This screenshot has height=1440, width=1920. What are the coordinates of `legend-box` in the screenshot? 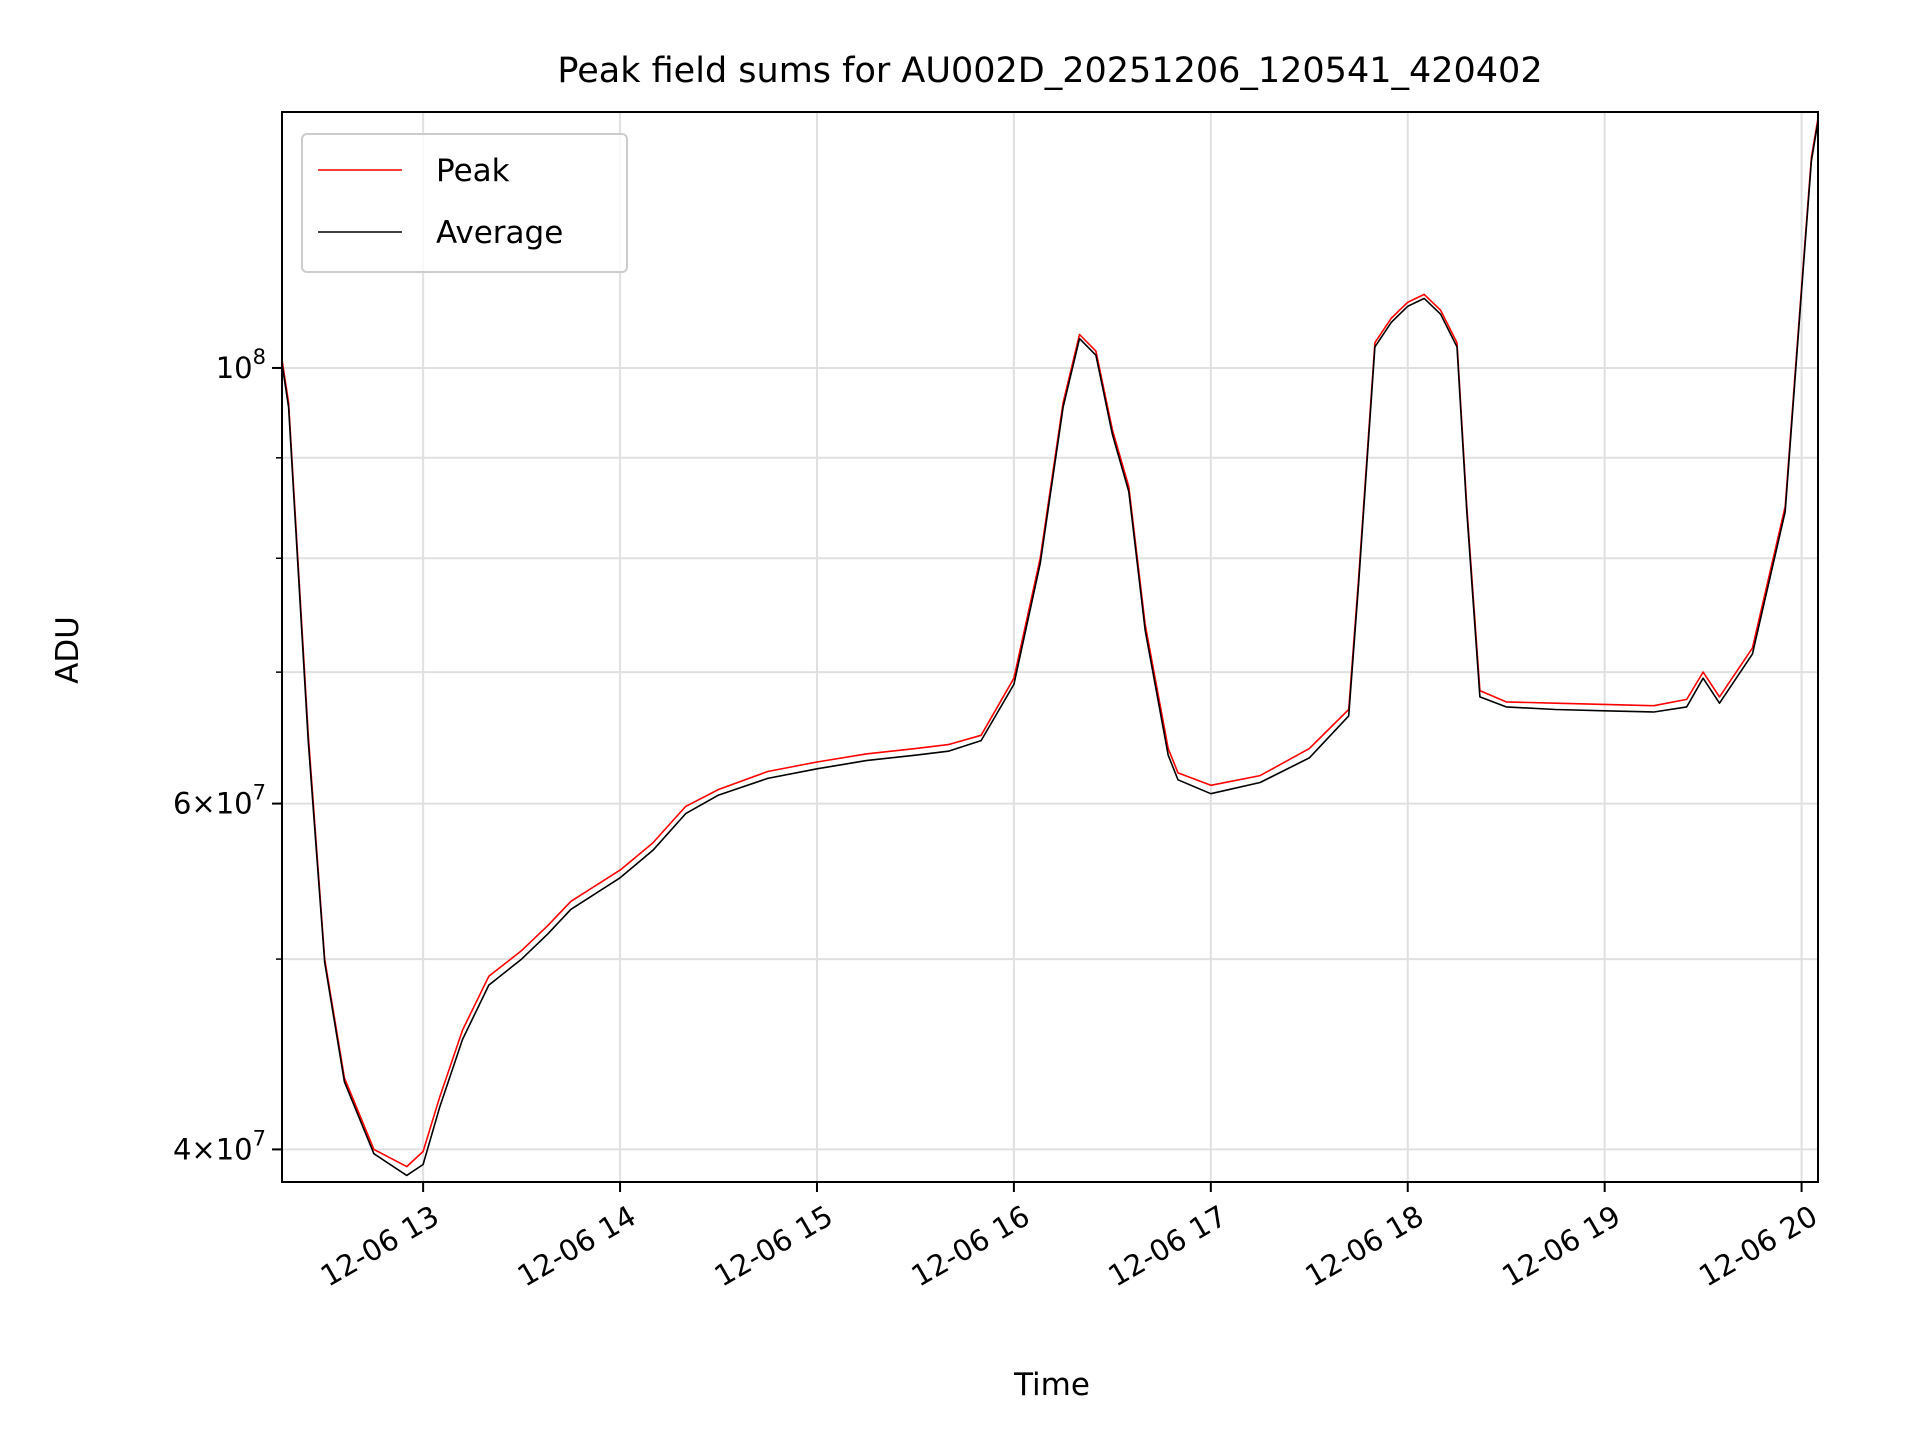 It's located at (464, 203).